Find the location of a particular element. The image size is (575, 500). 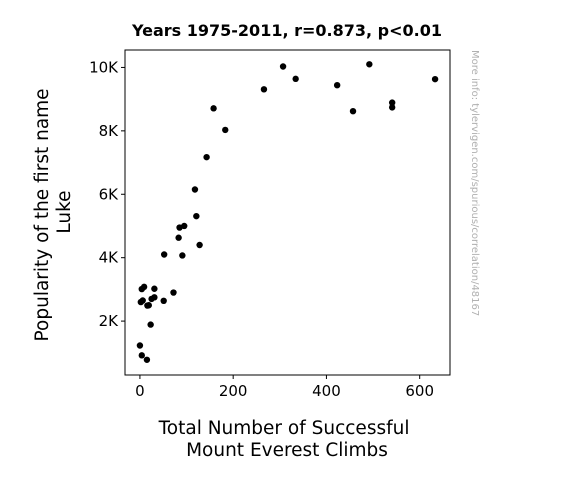

x-axis-label-line-1: Total Number of Successful is located at coordinates (284, 428).